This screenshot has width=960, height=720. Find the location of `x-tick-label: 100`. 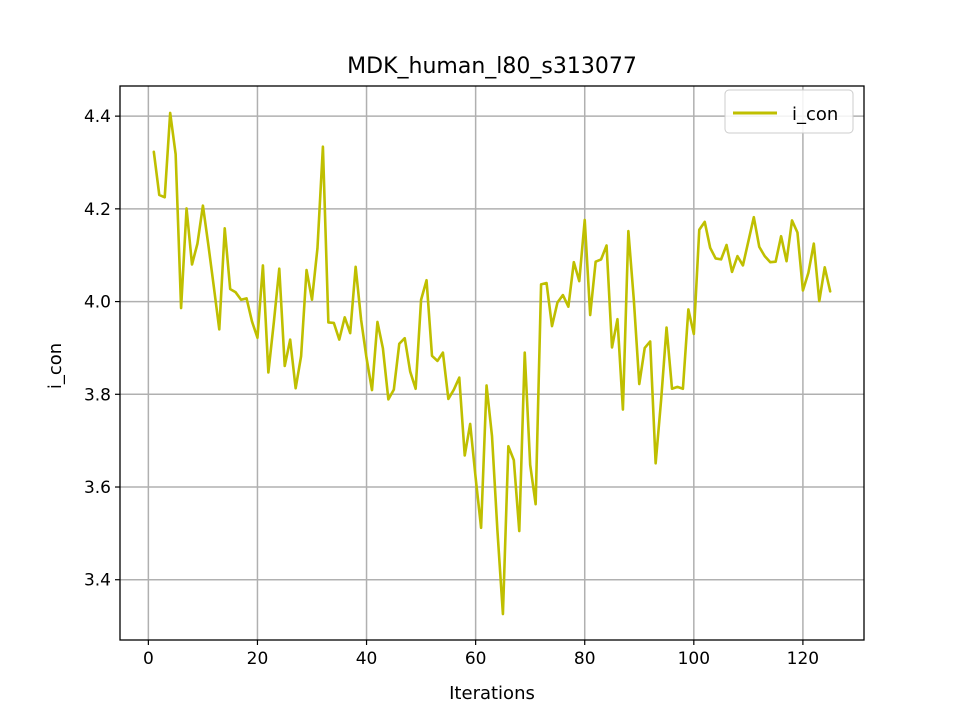

x-tick-label: 100 is located at coordinates (694, 659).